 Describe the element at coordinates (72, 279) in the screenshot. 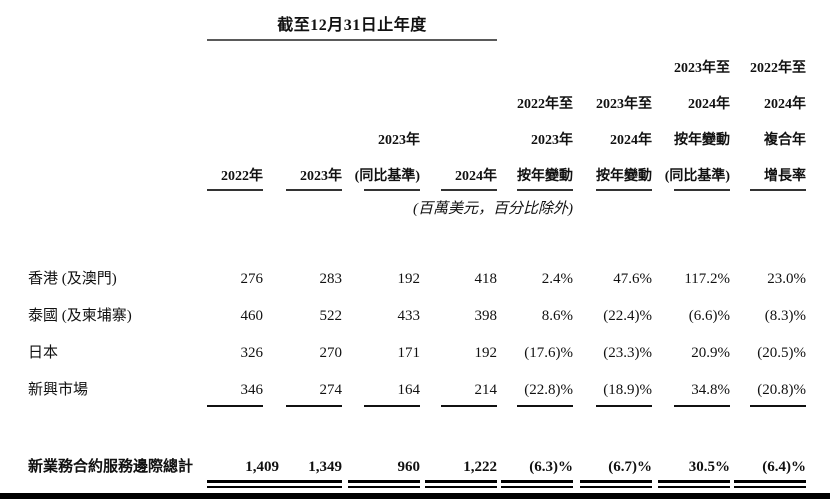

I see `row-label: 香港 (及澳門)` at that location.